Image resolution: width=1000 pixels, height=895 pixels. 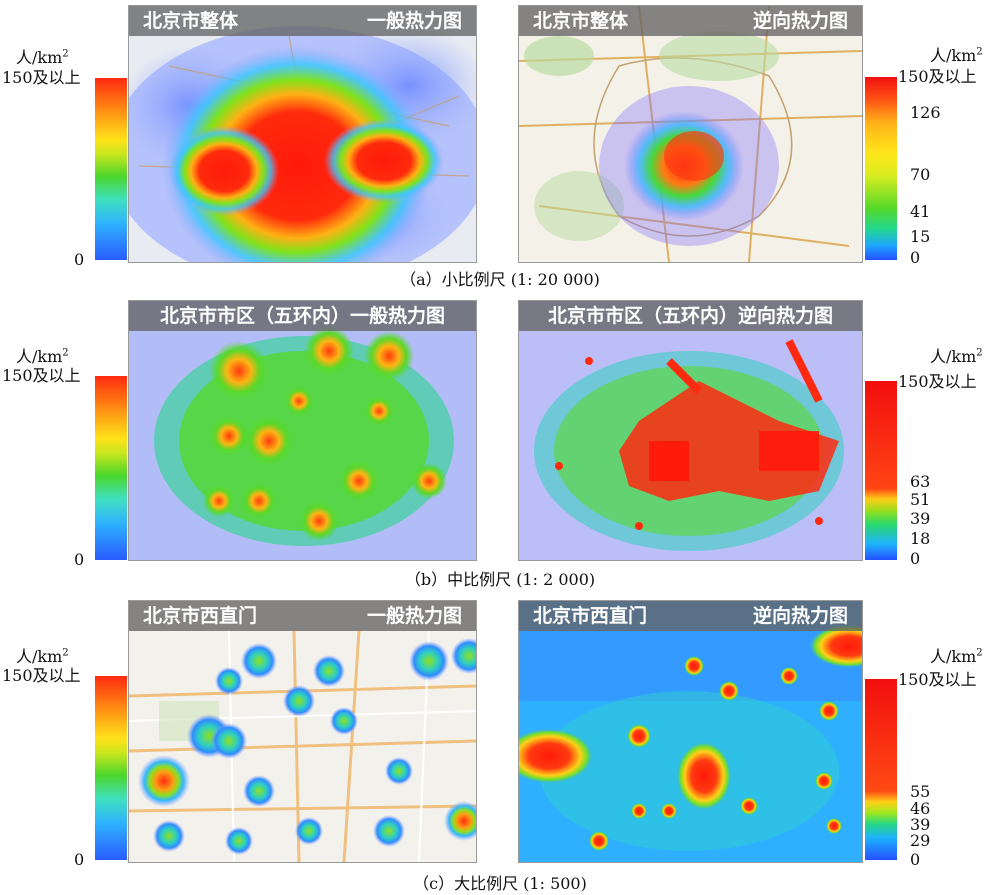 I want to click on caption-b: （b）中比例尺 (1: 2 000), so click(x=500, y=579).